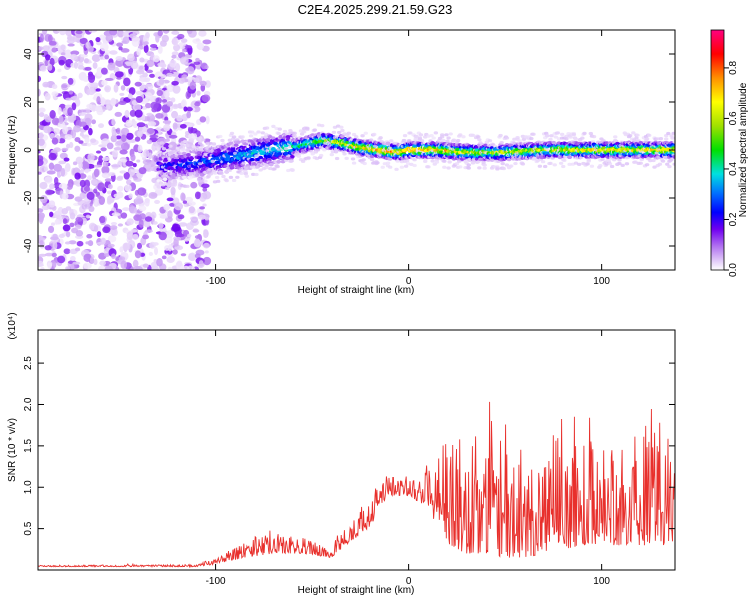  I want to click on y-tick-label: -40, so click(28, 245).